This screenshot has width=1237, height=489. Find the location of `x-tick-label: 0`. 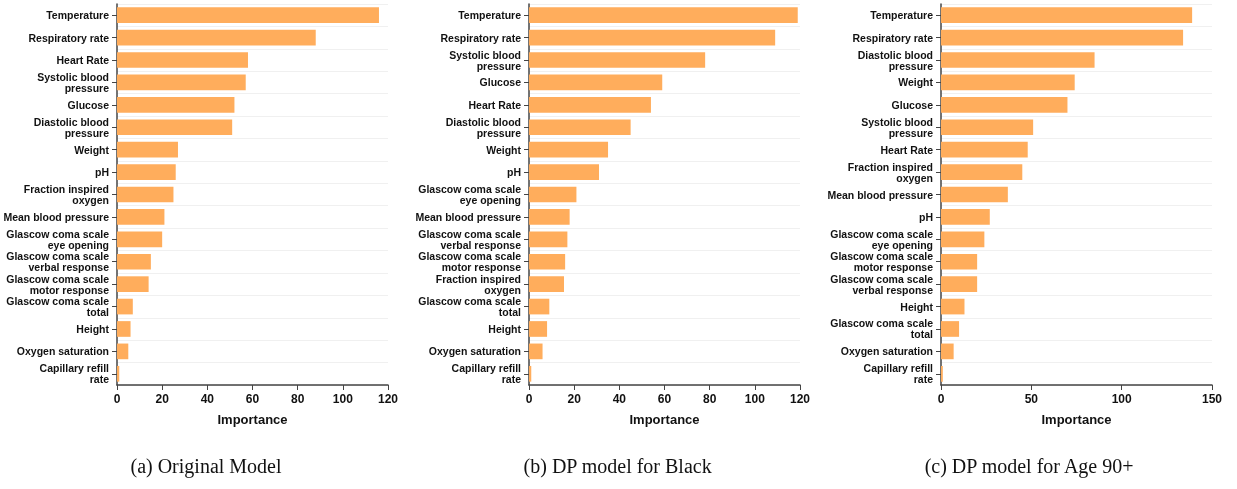

x-tick-label: 0 is located at coordinates (529, 399).